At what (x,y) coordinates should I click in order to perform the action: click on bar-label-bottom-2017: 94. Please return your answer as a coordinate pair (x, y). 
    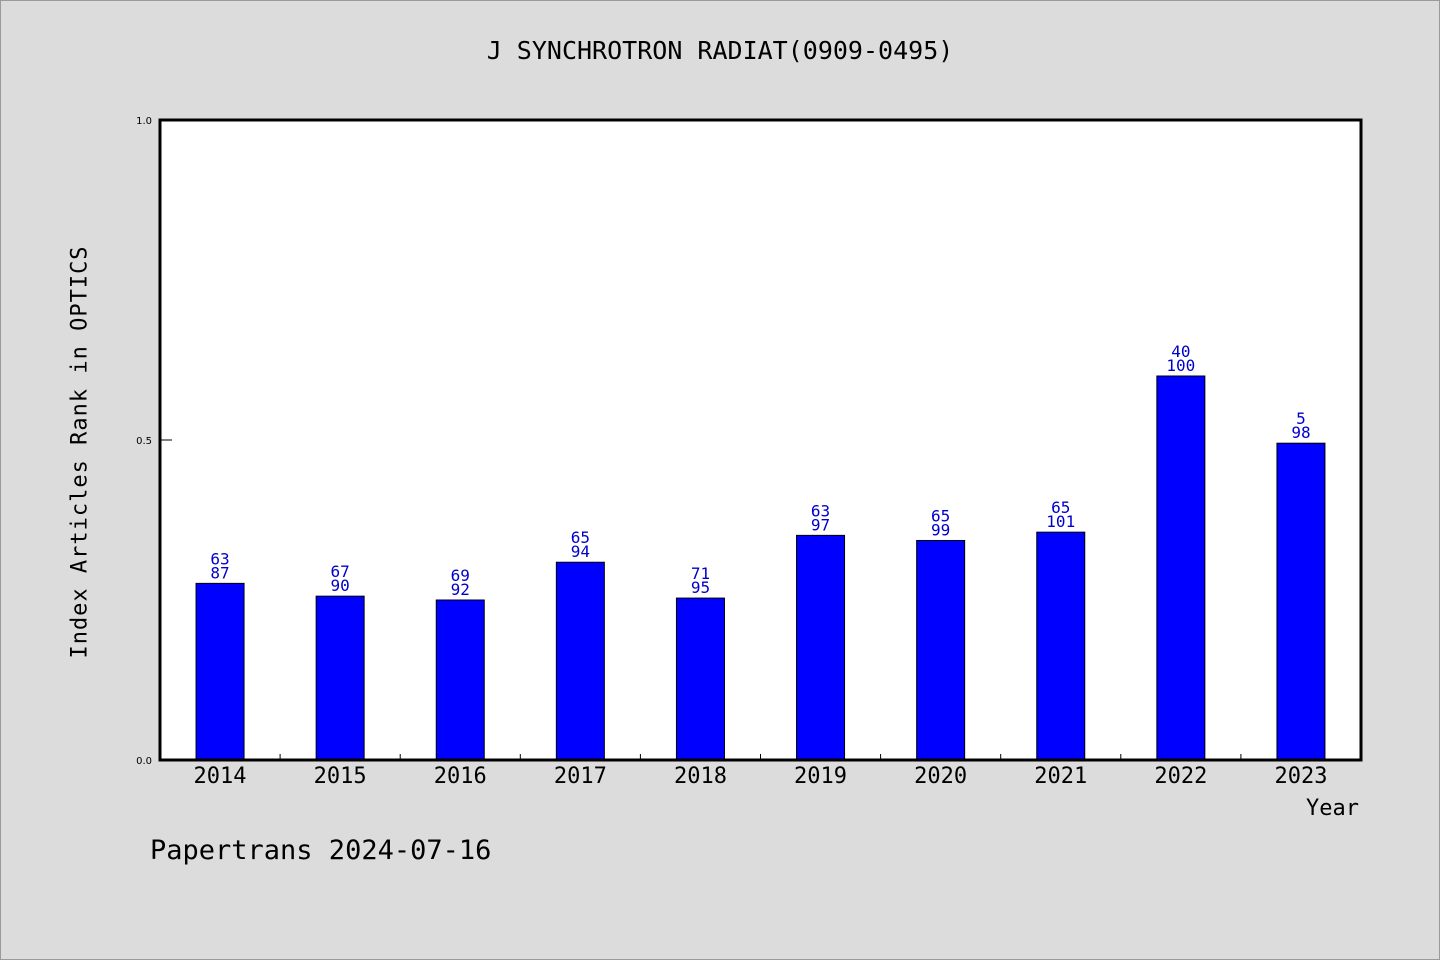
    Looking at the image, I should click on (580, 551).